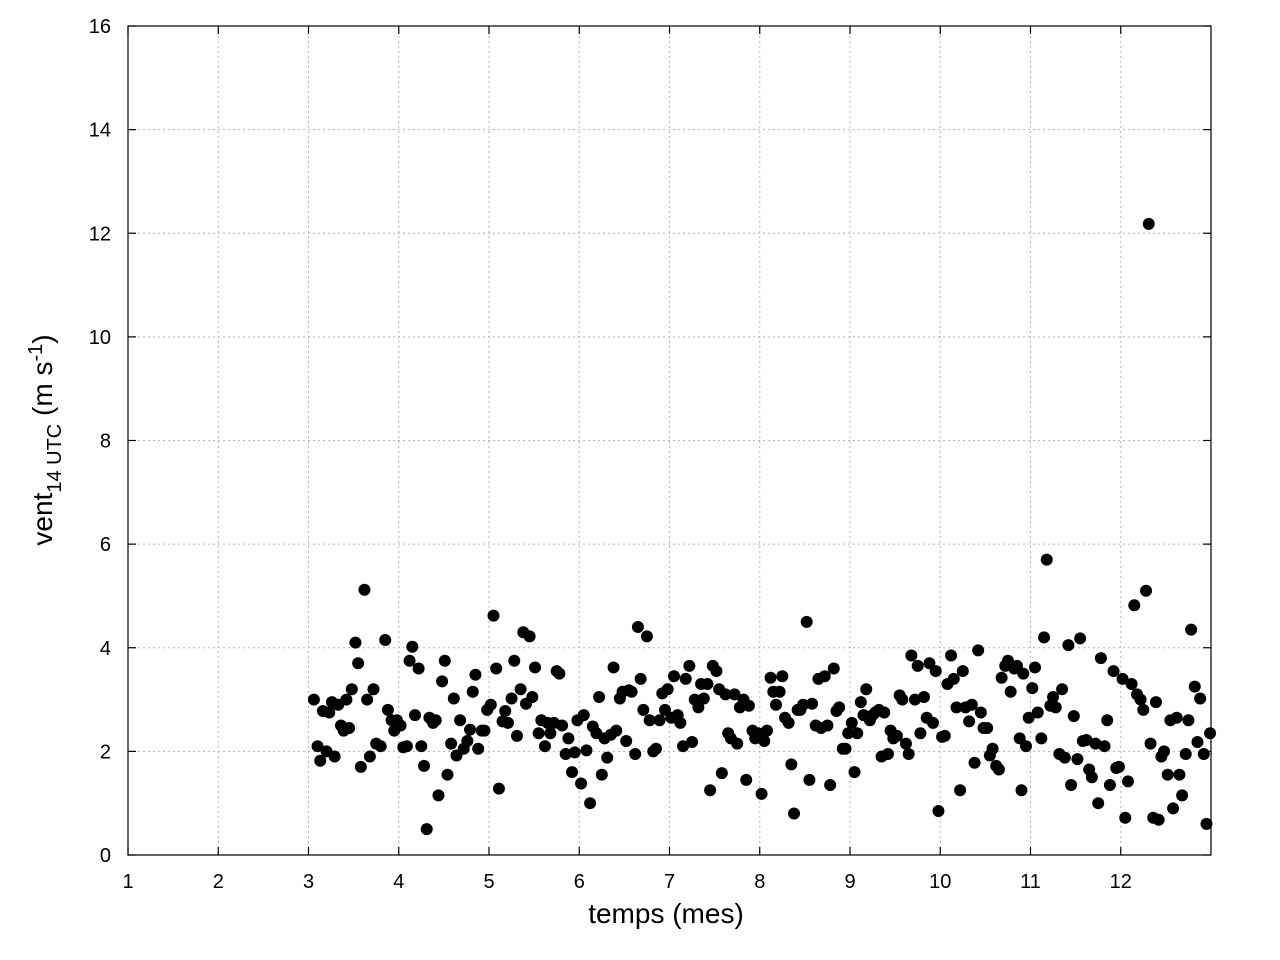  Describe the element at coordinates (579, 882) in the screenshot. I see `x-tick-label: 6` at that location.